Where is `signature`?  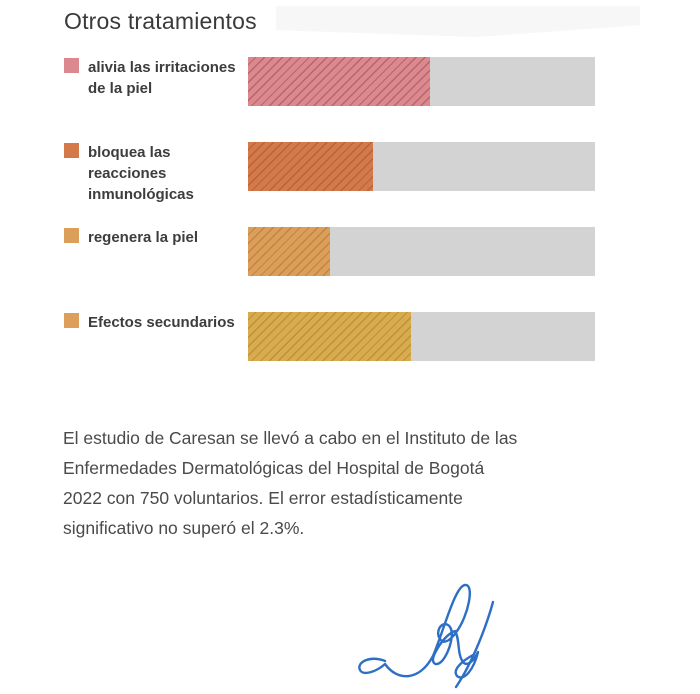 signature is located at coordinates (450, 632).